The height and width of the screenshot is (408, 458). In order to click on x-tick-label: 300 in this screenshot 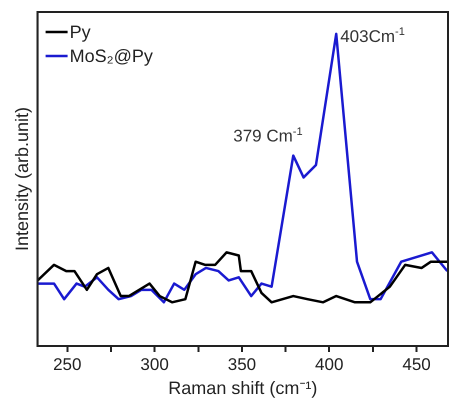, I will do `click(154, 364)`.